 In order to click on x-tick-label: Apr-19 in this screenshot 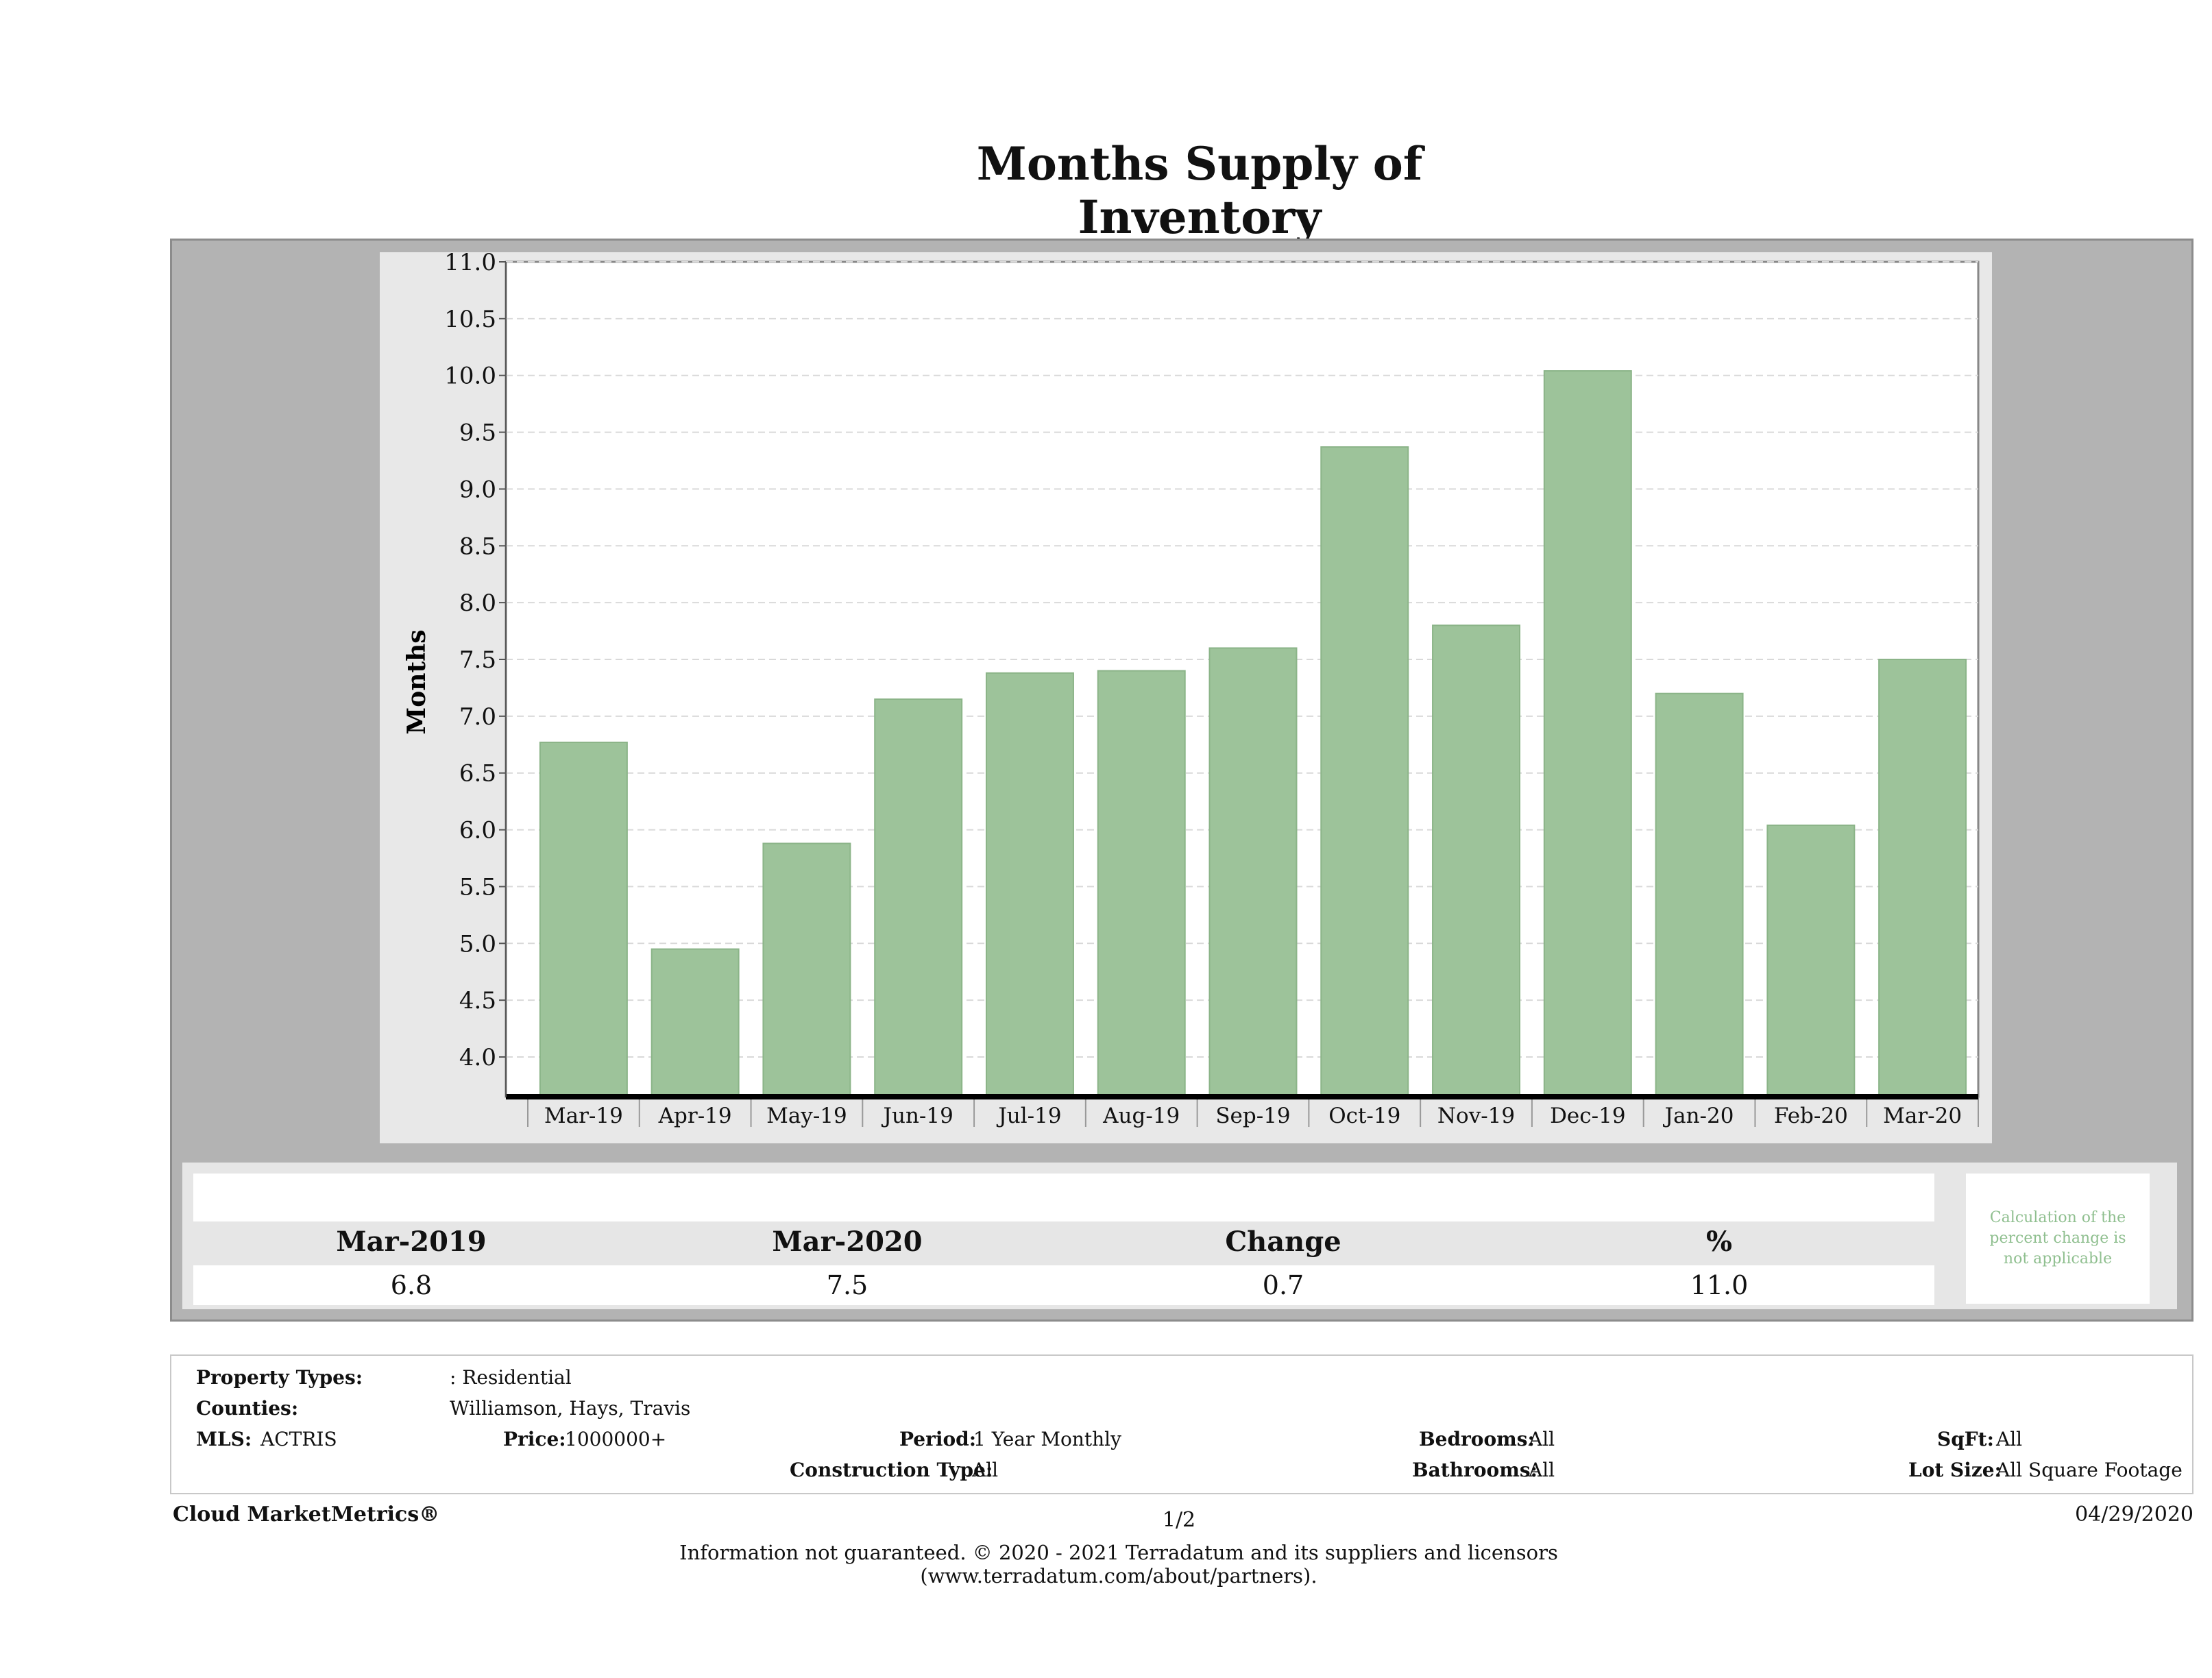, I will do `click(695, 1116)`.